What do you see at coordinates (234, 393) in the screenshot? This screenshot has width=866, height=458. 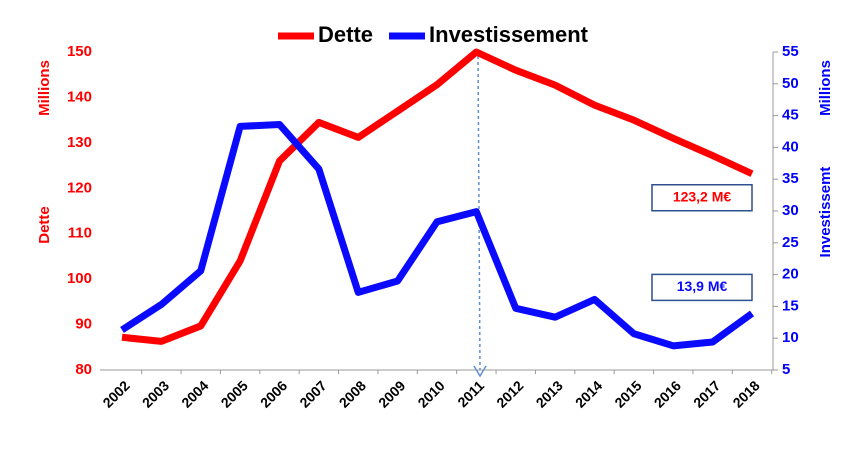 I see `x-tick-label: 2005` at bounding box center [234, 393].